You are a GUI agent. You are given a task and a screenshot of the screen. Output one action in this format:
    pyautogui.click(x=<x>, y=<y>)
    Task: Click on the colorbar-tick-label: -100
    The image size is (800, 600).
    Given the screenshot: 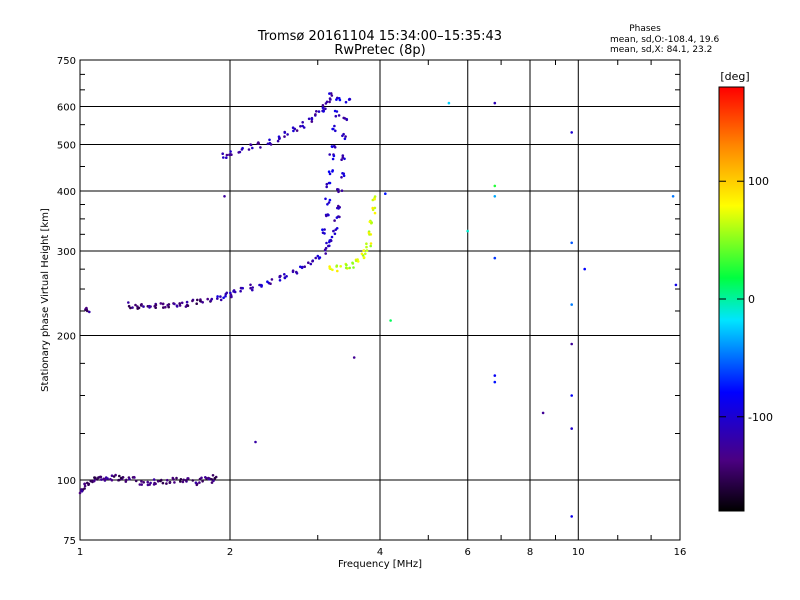 What is the action you would take?
    pyautogui.click(x=760, y=417)
    